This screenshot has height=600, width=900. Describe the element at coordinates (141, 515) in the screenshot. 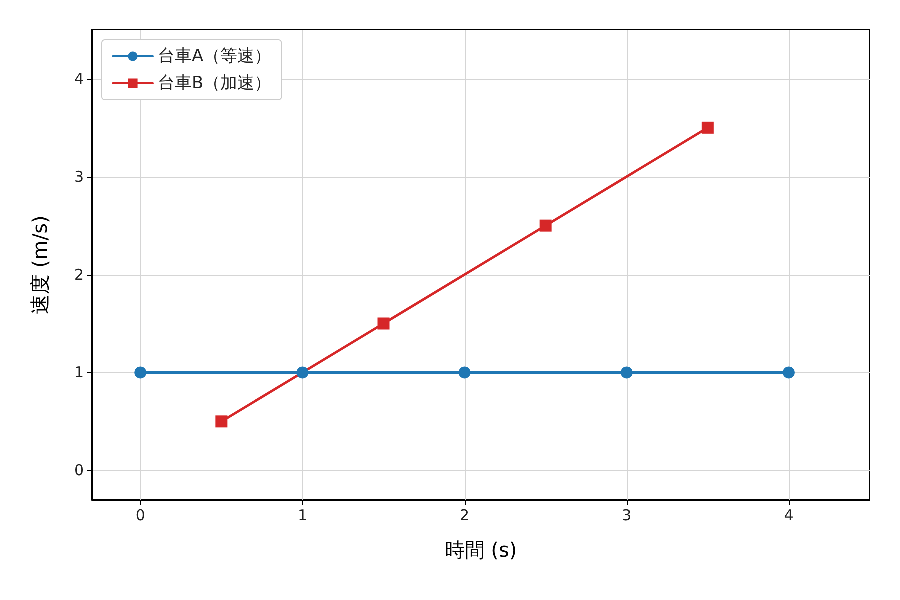

I see `x-tick-label: 0` at that location.